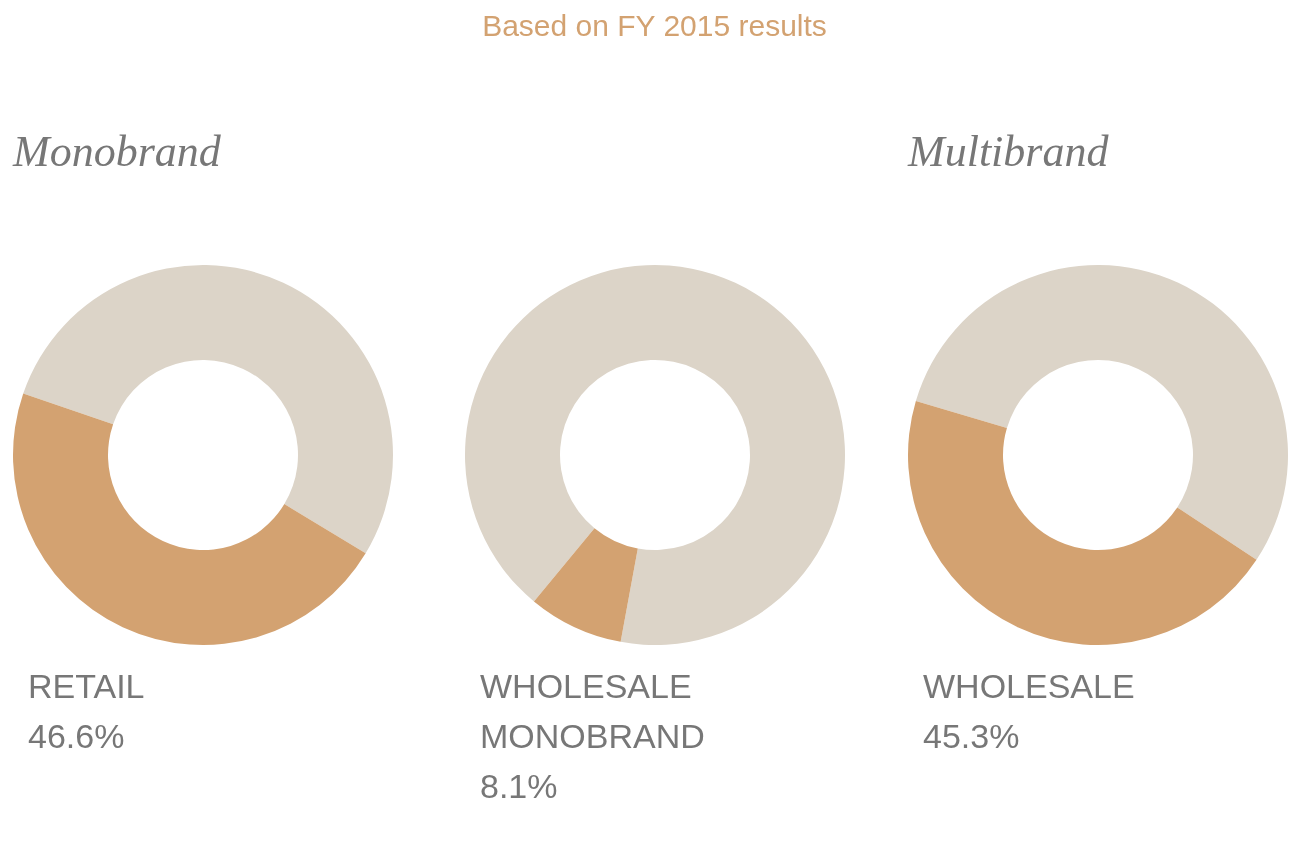  Describe the element at coordinates (654, 25) in the screenshot. I see `text: Based on FY 2015 results` at that location.